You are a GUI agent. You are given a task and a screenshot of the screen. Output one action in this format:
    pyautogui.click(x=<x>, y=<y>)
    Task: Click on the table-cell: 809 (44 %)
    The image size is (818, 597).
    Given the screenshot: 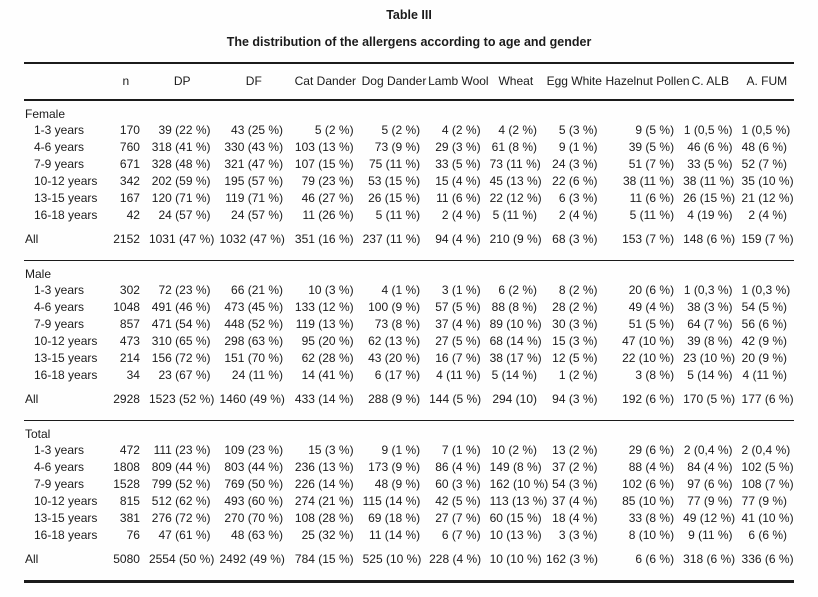 What is the action you would take?
    pyautogui.click(x=181, y=467)
    